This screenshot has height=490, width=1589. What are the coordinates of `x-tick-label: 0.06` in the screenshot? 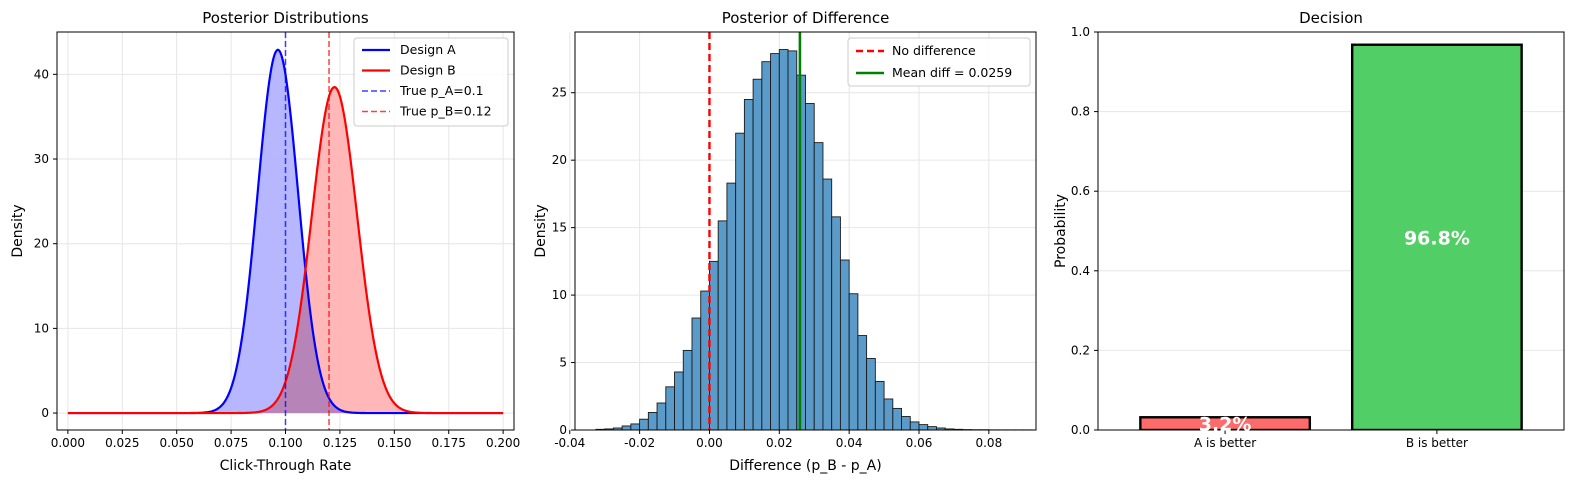 It's located at (919, 443).